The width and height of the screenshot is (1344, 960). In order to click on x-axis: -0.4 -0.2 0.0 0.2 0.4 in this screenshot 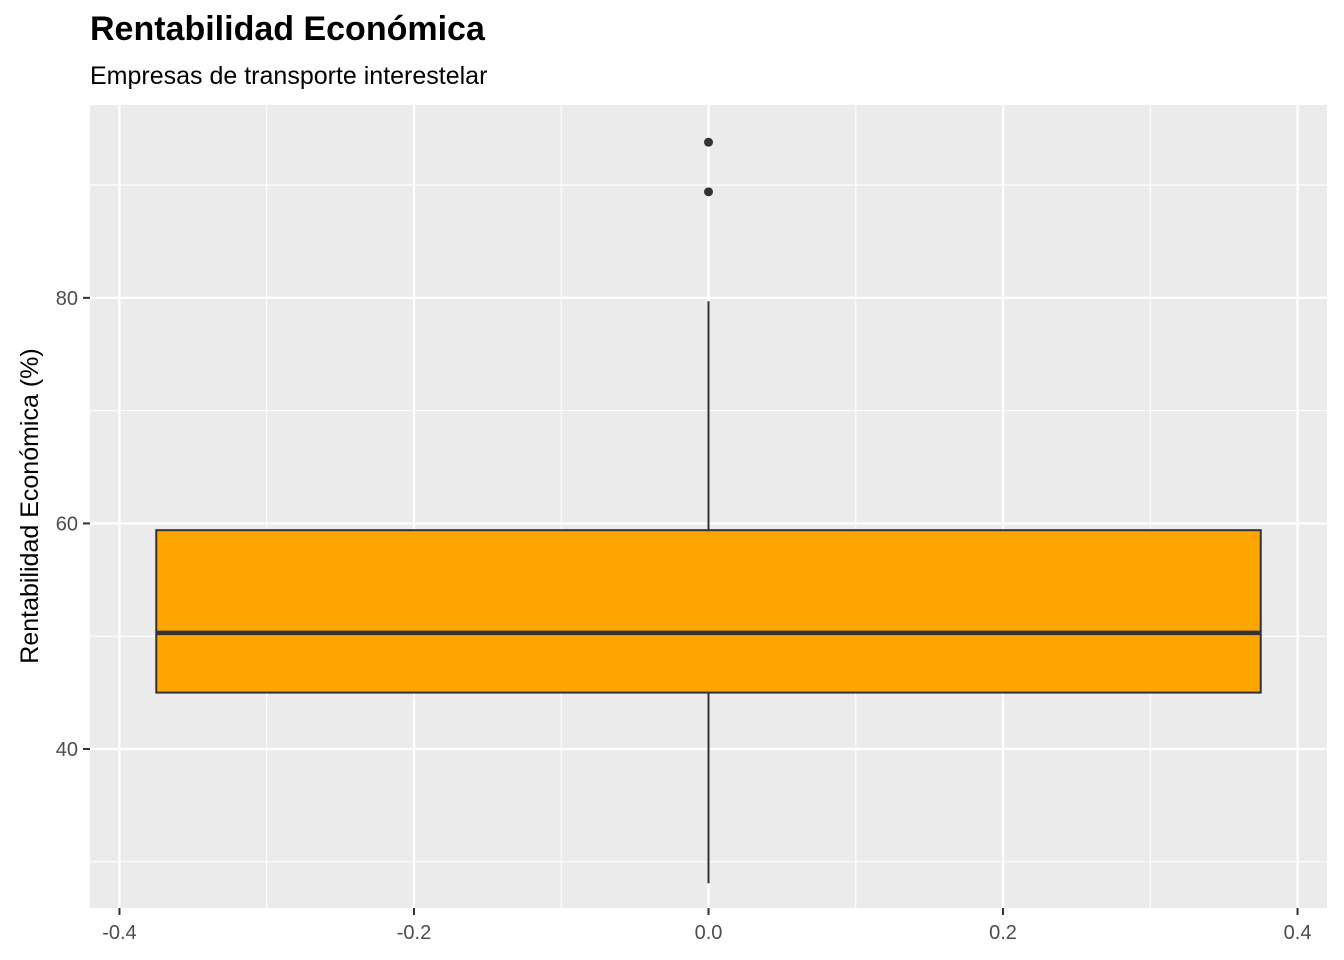, I will do `click(706, 926)`.